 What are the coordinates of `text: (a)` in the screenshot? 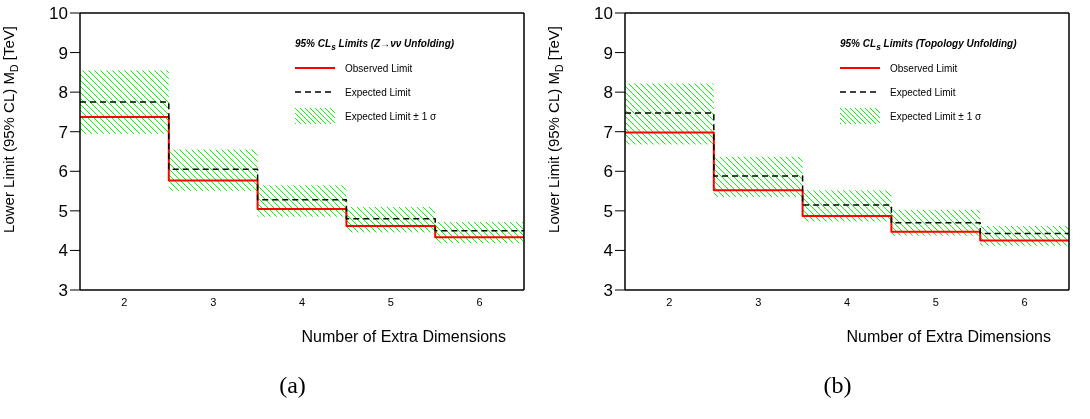 It's located at (292, 385).